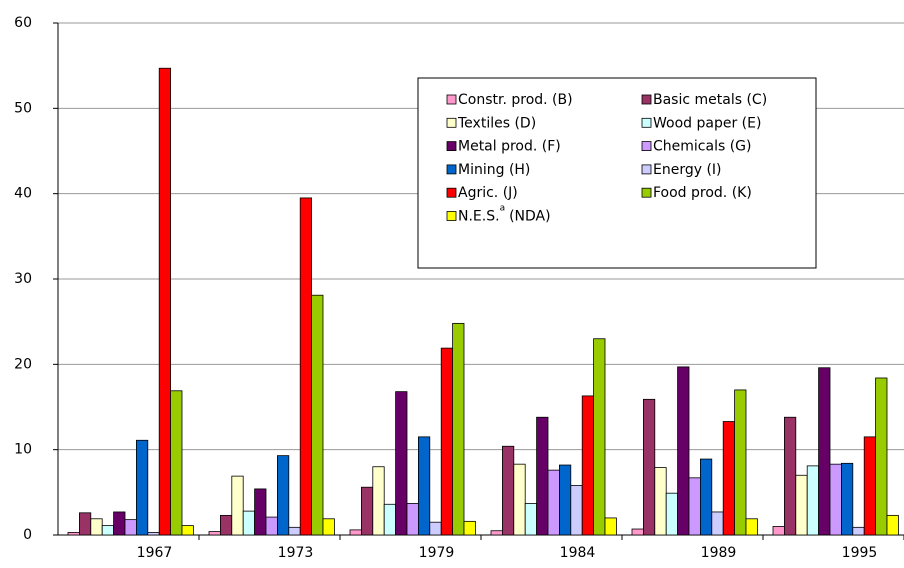  What do you see at coordinates (488, 193) in the screenshot?
I see `legend-label: Agric. (J)` at bounding box center [488, 193].